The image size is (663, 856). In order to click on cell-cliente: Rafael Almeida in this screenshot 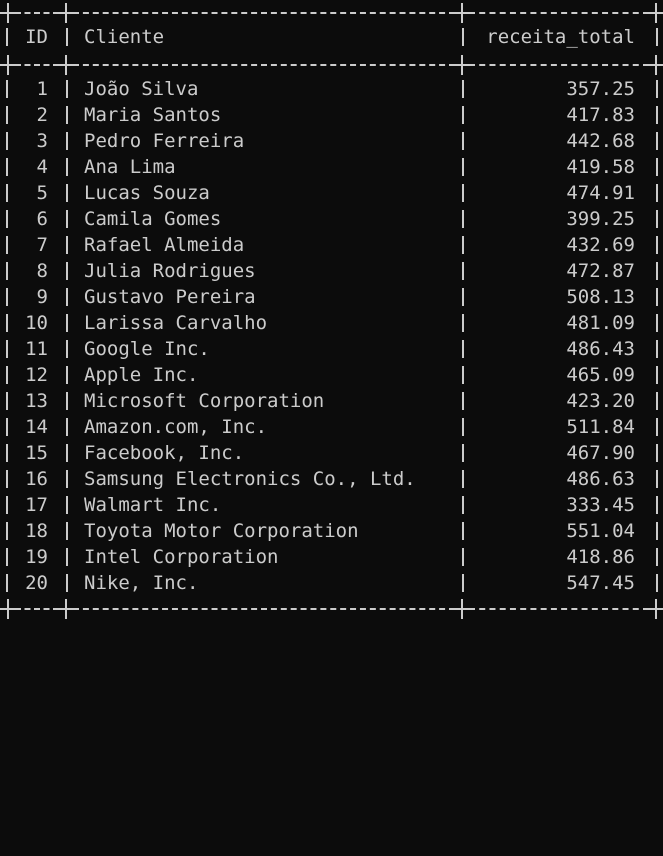, I will do `click(164, 245)`.